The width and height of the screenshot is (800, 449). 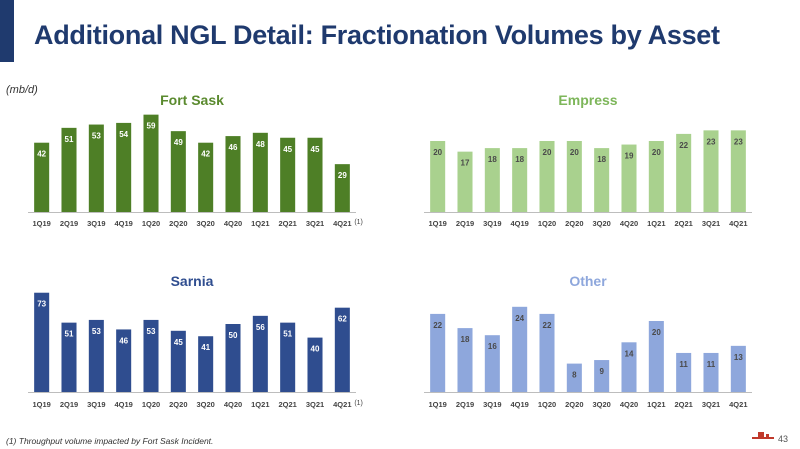 What do you see at coordinates (41, 154) in the screenshot?
I see `bar-value-label: 42` at bounding box center [41, 154].